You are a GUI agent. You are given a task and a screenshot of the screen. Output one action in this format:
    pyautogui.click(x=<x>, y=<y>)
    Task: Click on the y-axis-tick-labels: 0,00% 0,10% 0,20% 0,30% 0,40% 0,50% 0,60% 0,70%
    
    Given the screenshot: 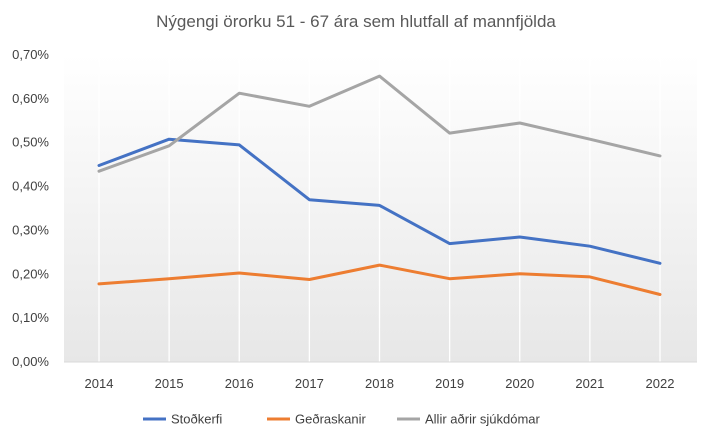 What is the action you would take?
    pyautogui.click(x=30, y=208)
    